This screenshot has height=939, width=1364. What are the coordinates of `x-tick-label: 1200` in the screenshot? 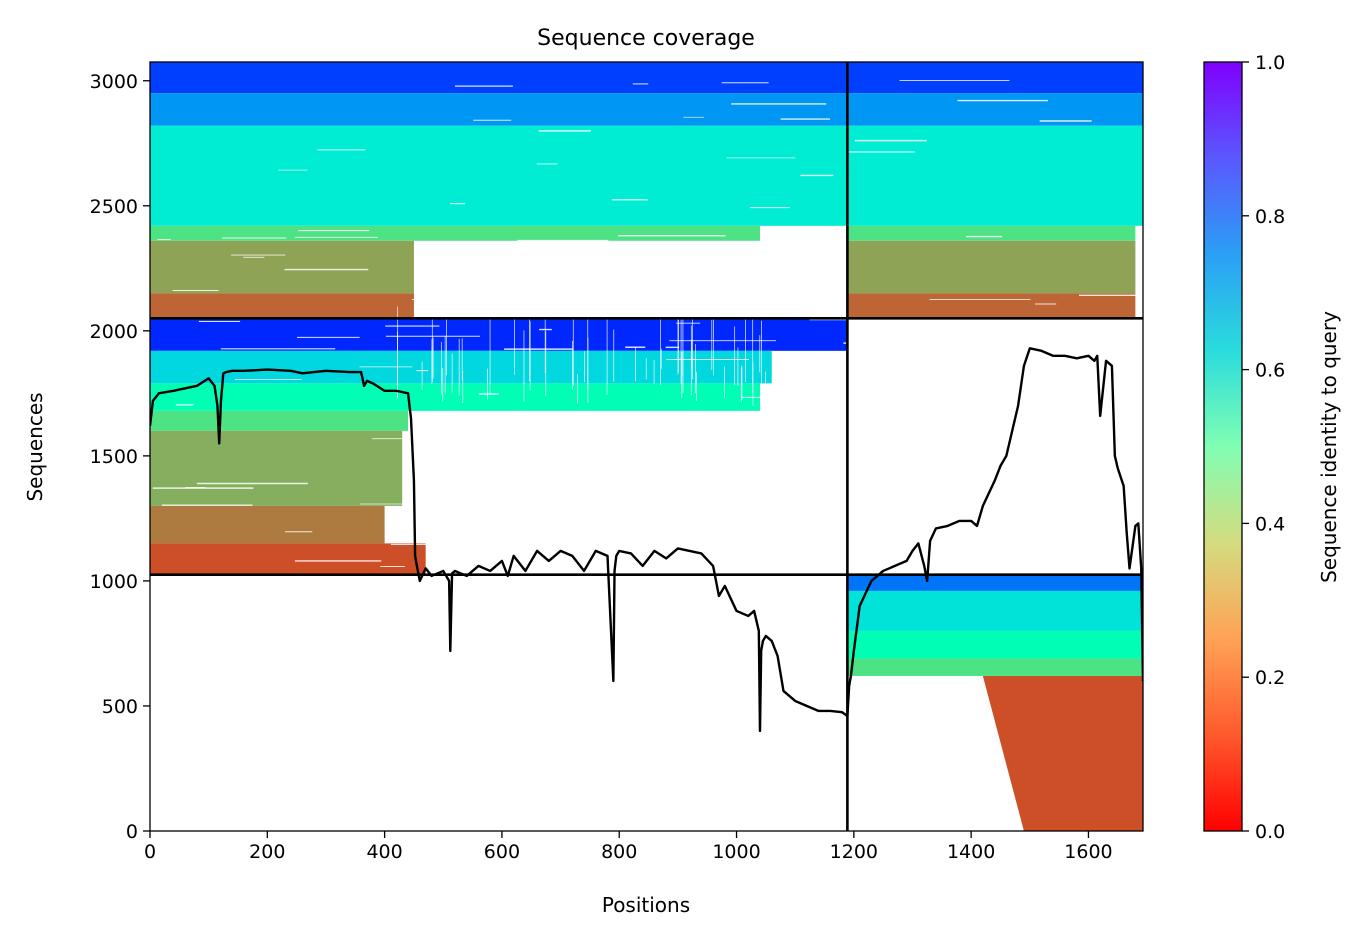 It's located at (854, 852).